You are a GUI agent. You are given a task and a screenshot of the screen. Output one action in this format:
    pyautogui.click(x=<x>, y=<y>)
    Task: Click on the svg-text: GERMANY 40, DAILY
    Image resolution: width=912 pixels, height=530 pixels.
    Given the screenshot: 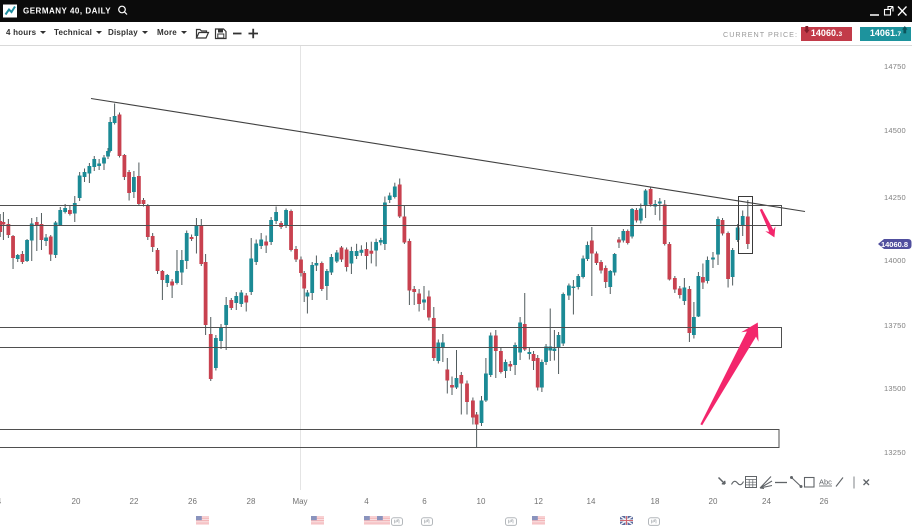 What is the action you would take?
    pyautogui.click(x=67, y=11)
    